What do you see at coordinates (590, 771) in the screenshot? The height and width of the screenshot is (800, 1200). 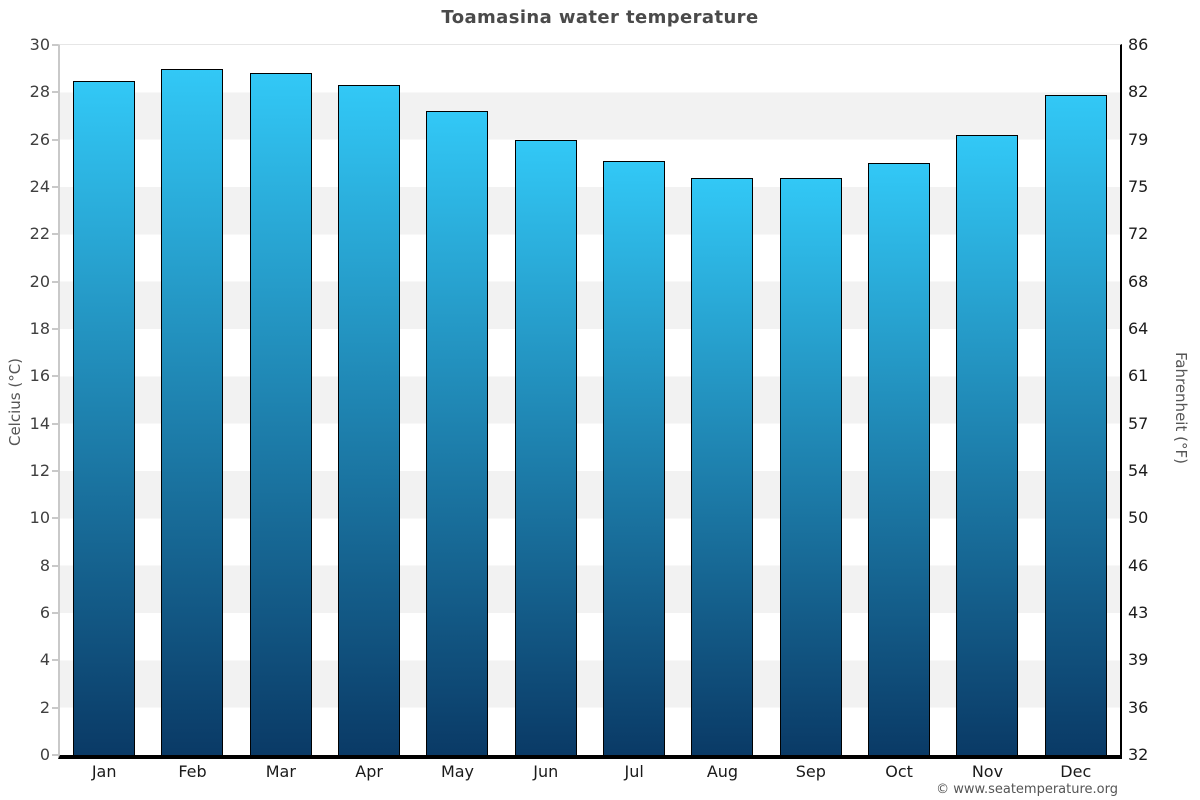 I see `x-axis-labels: Jan Feb Mar Apr May Jun Jul Aug Sep Oct Nov Dec` at bounding box center [590, 771].